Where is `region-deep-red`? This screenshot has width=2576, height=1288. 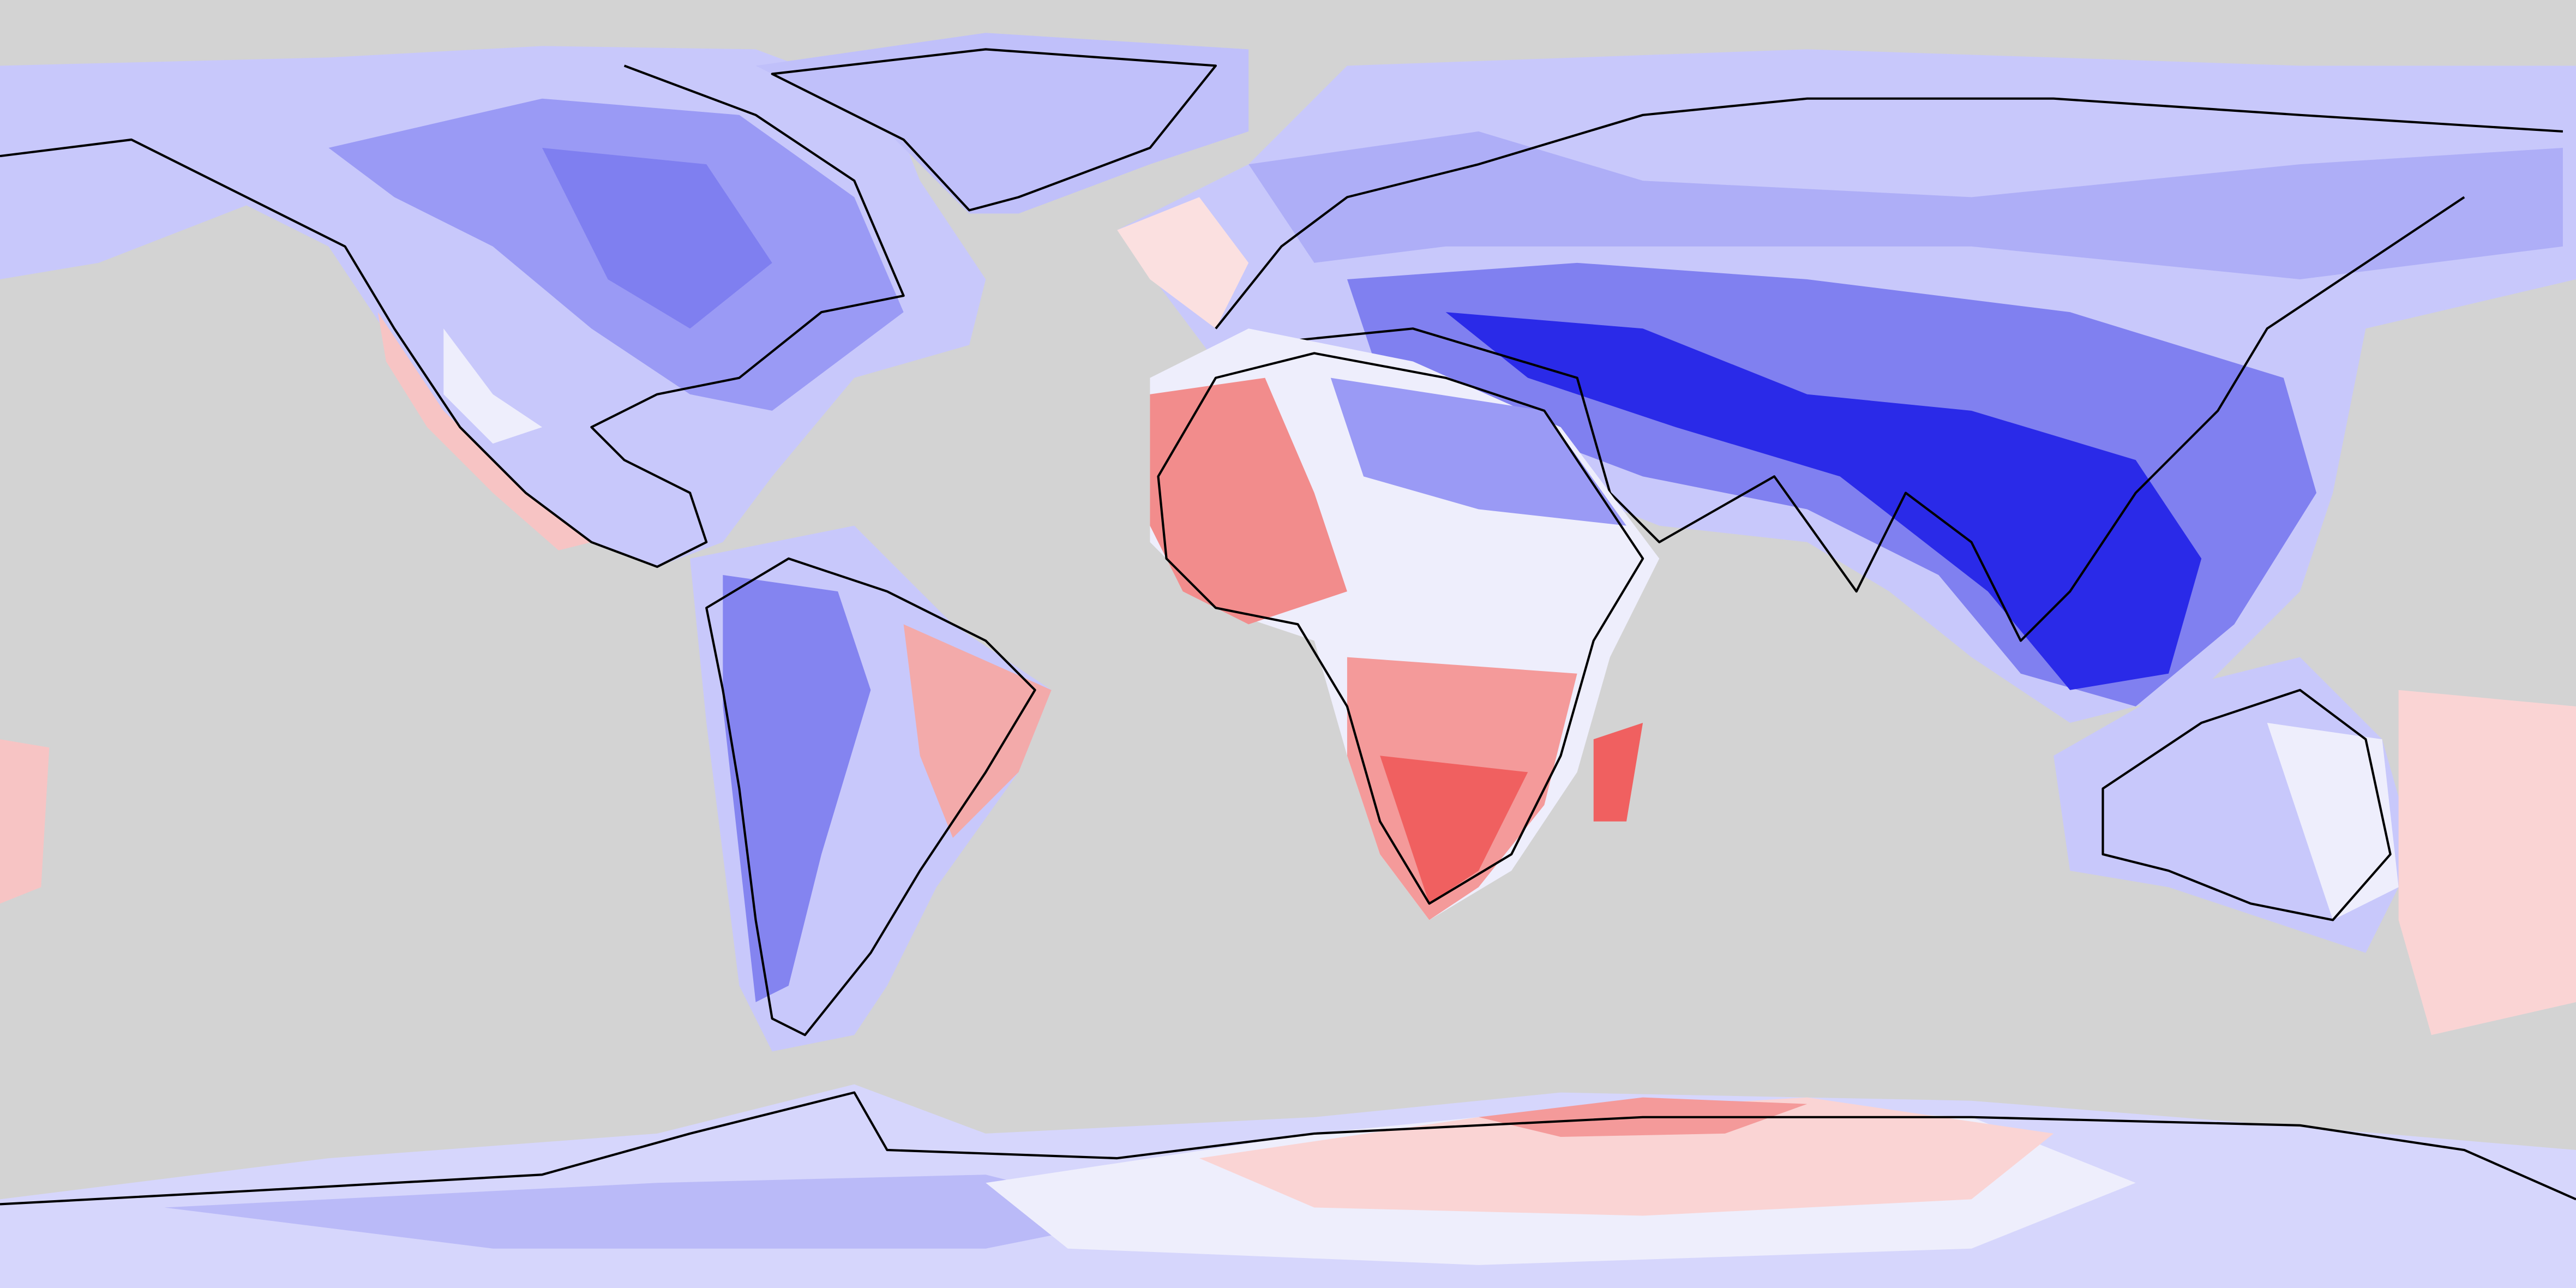 region-deep-red is located at coordinates (1454, 830).